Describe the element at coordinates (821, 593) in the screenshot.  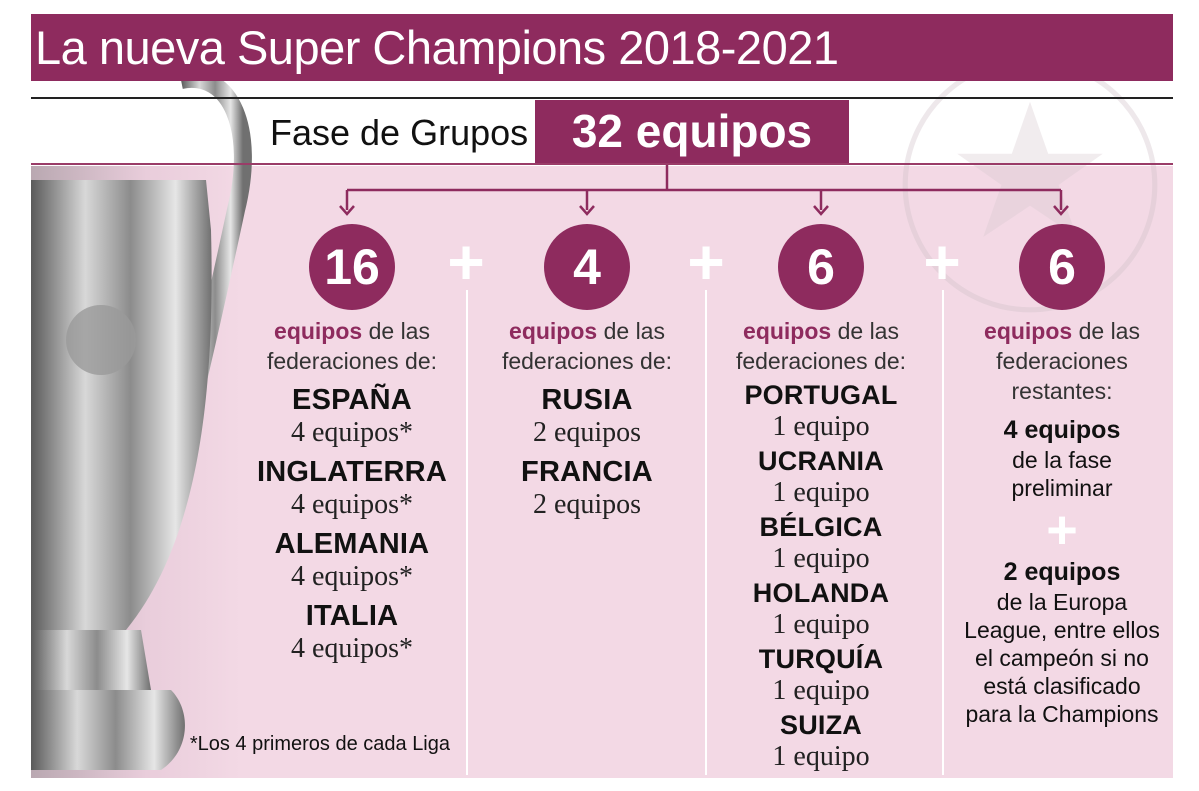
I see `country-name: HOLANDA` at that location.